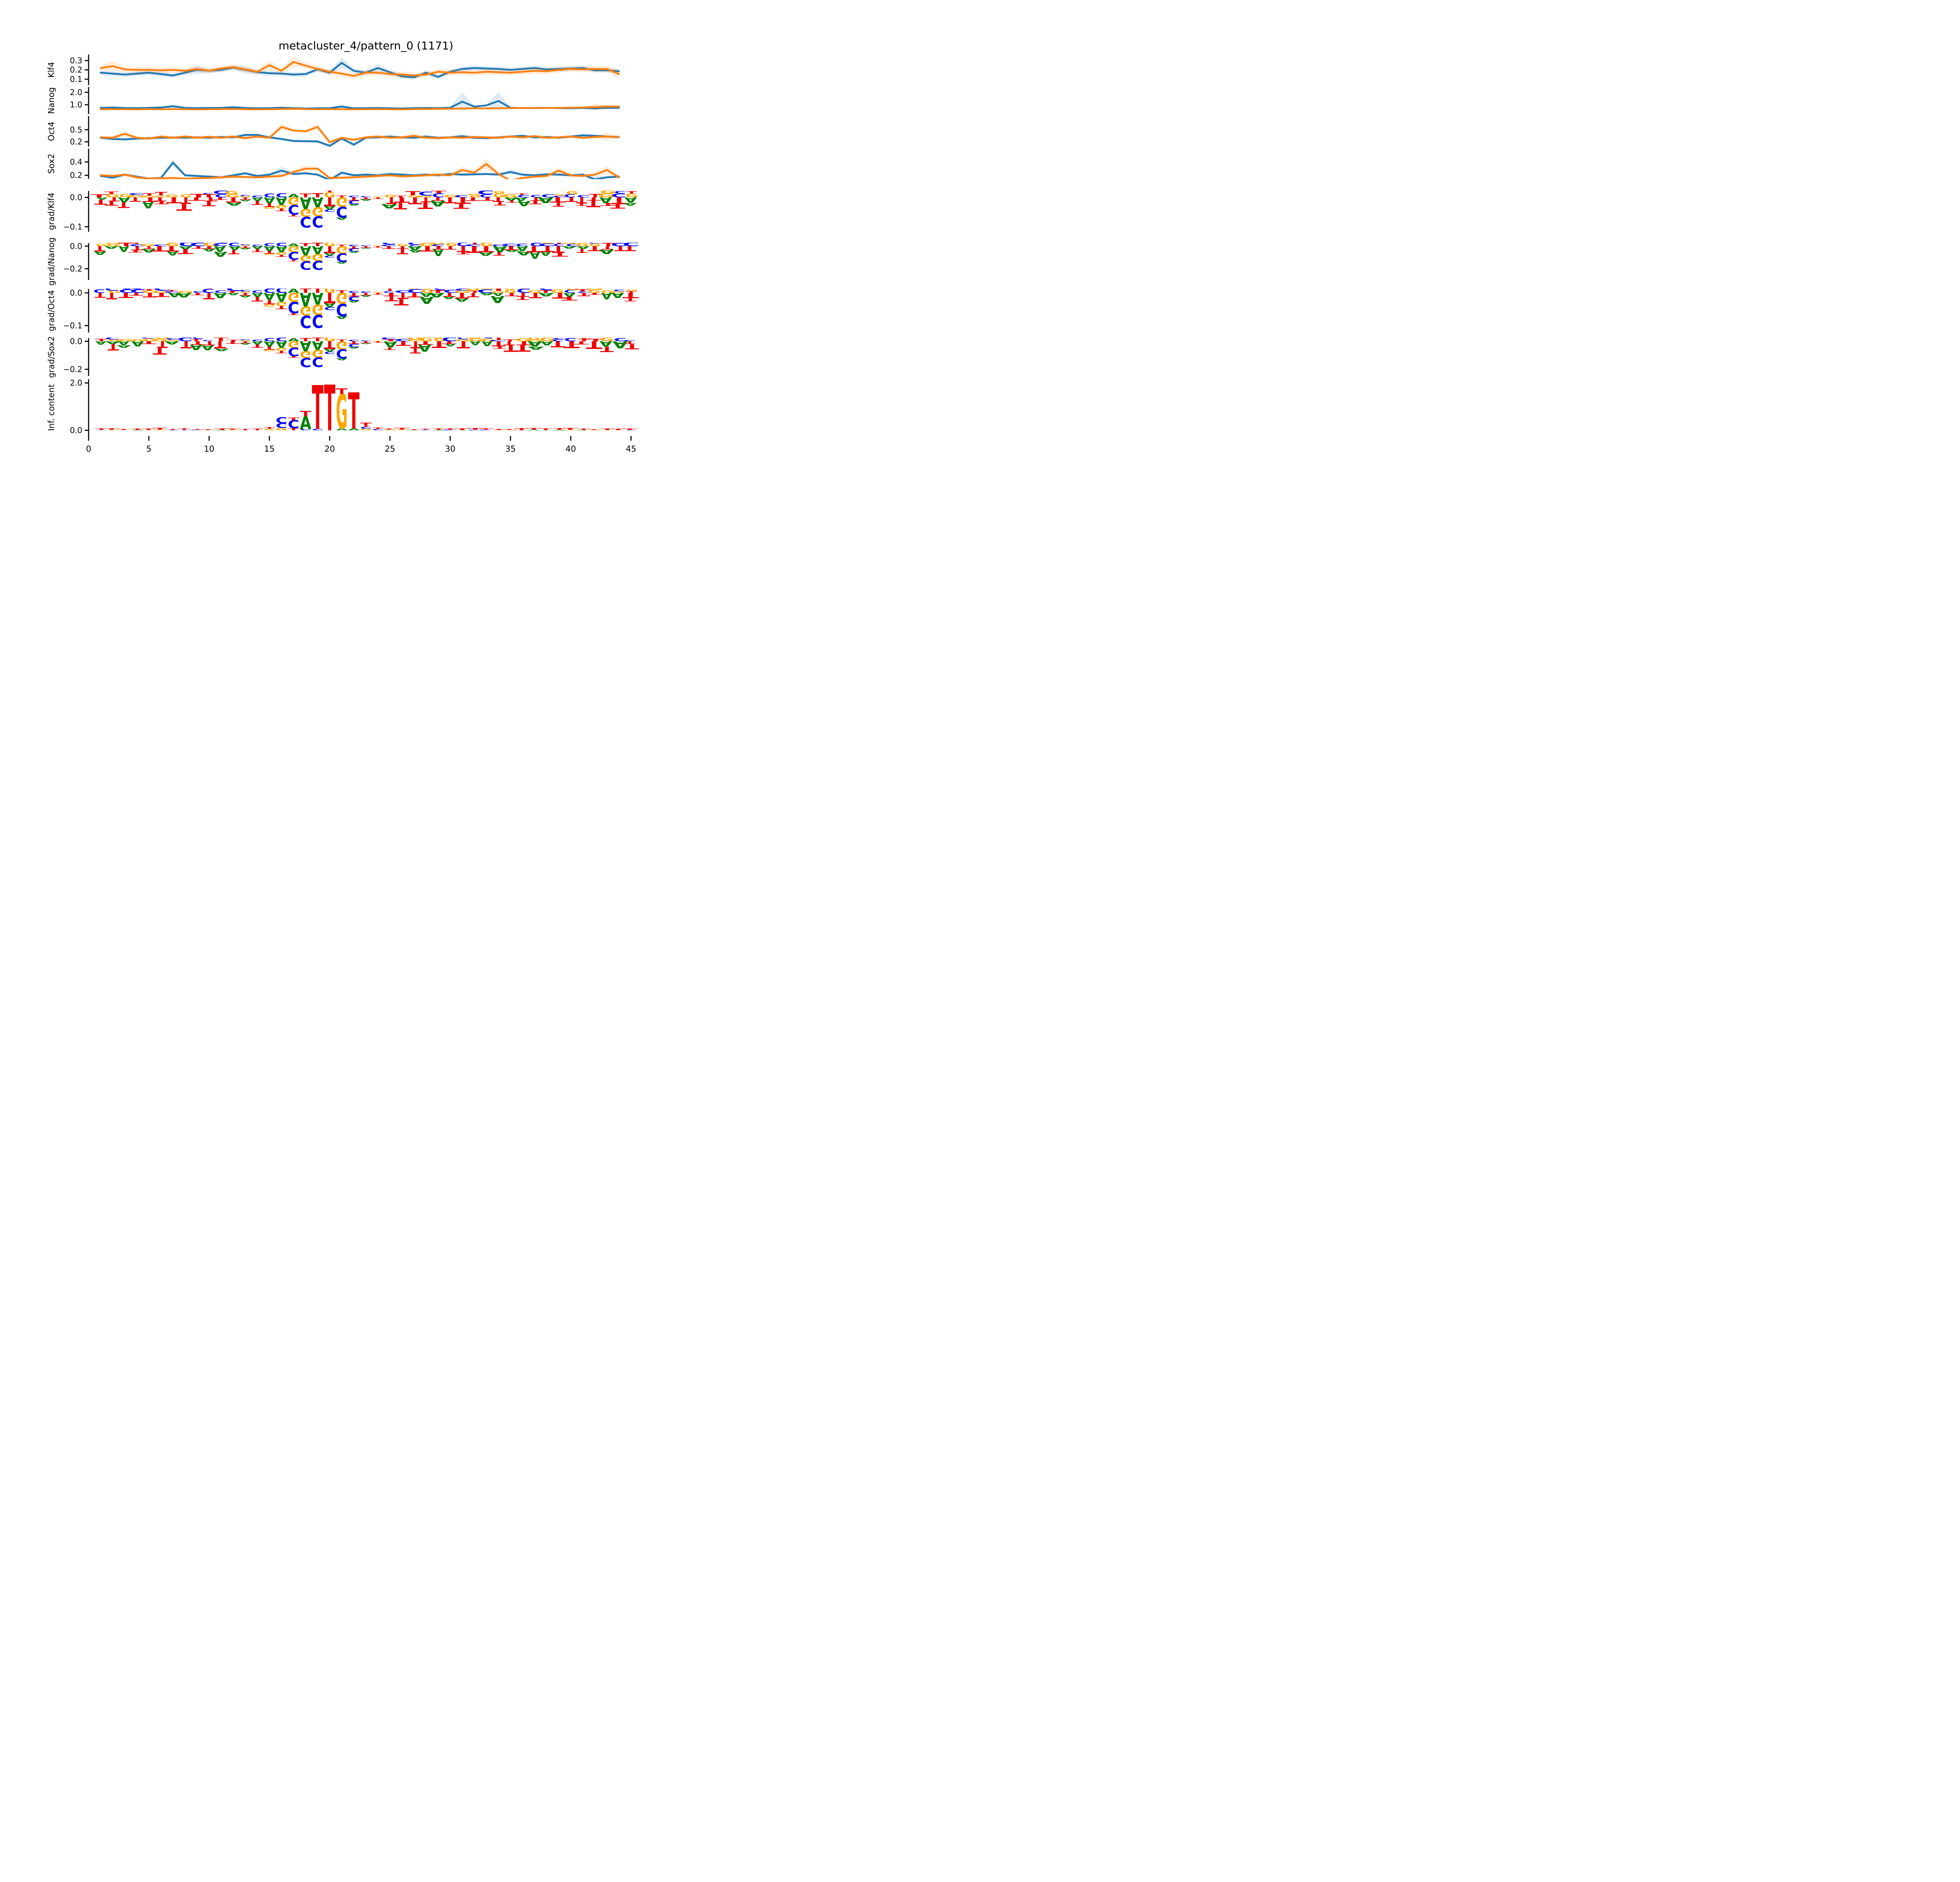 The width and height of the screenshot is (1960, 1882). I want to click on oct4-line-orange, so click(360, 134).